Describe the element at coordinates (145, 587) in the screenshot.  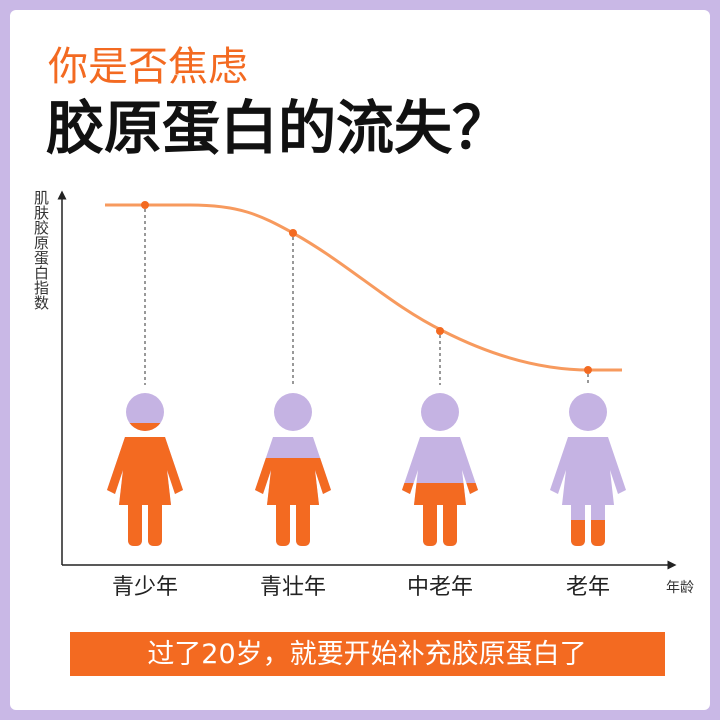
I see `stage-label: 青少年` at that location.